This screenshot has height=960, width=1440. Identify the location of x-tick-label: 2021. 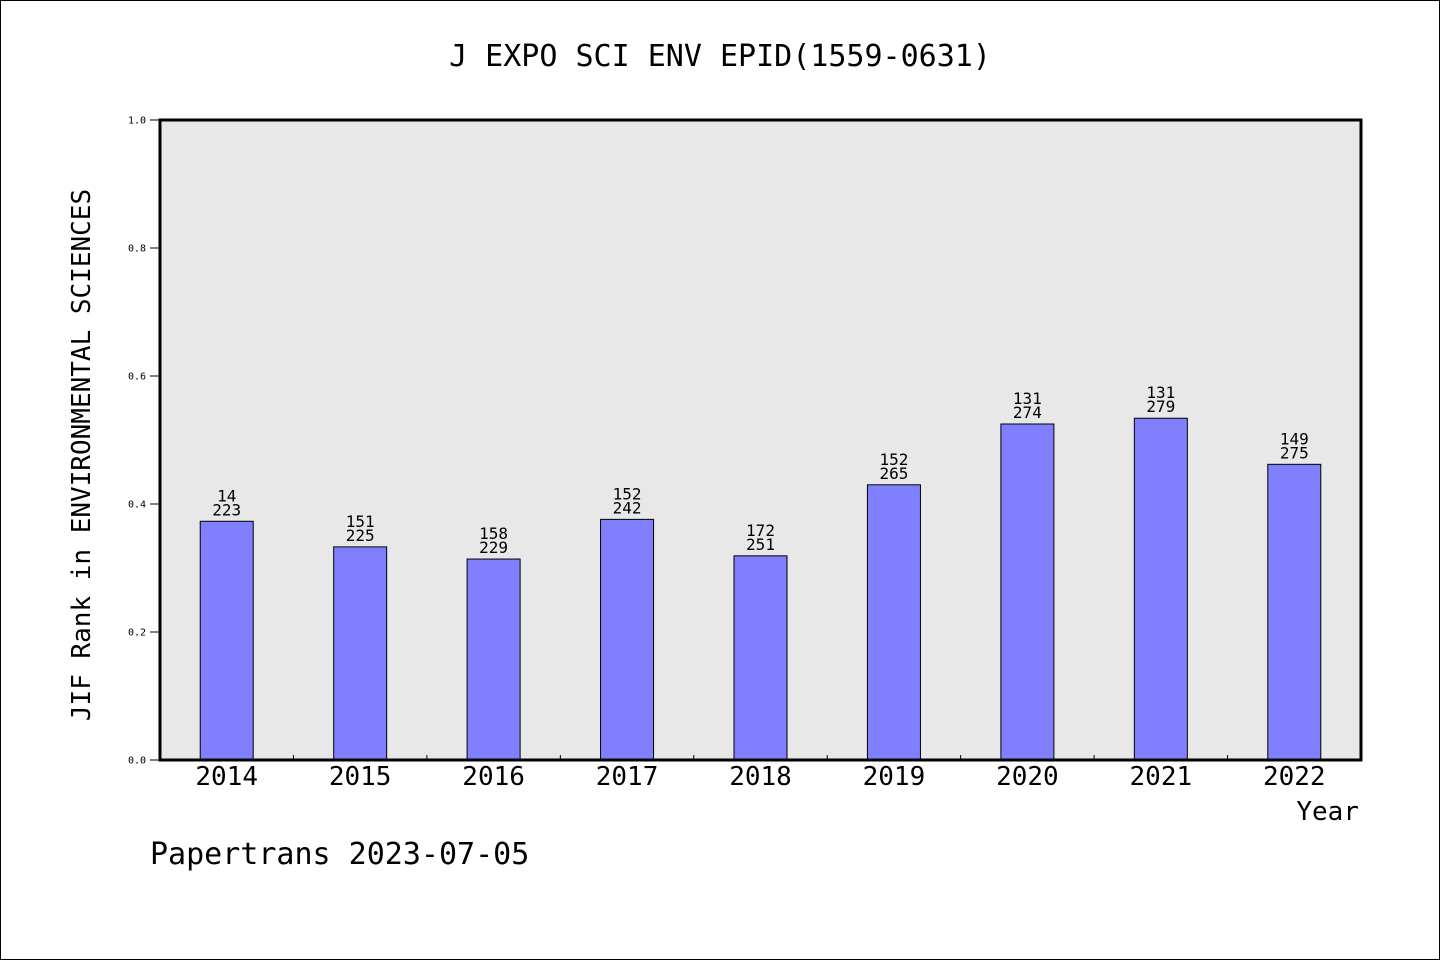
(1161, 777).